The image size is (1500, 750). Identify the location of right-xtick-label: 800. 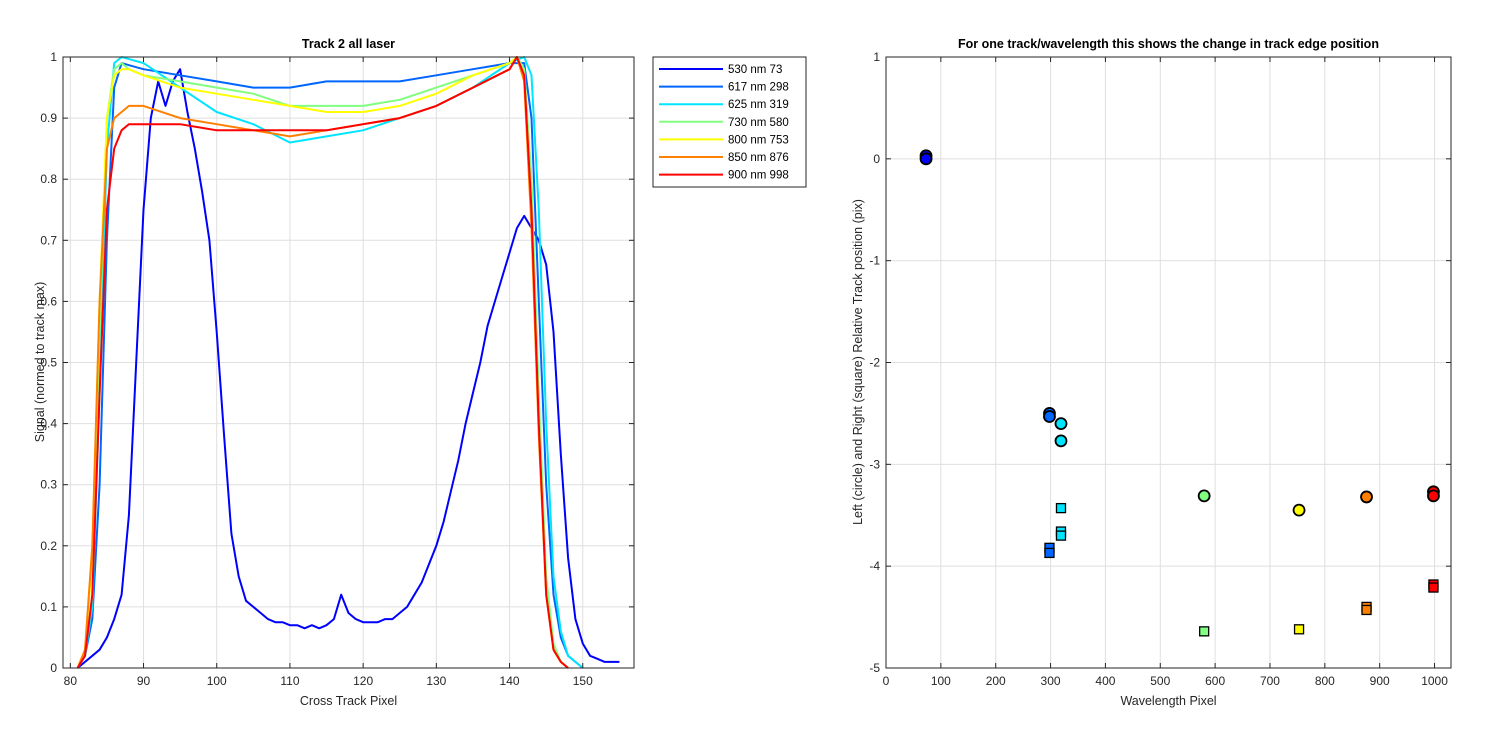
(1325, 681).